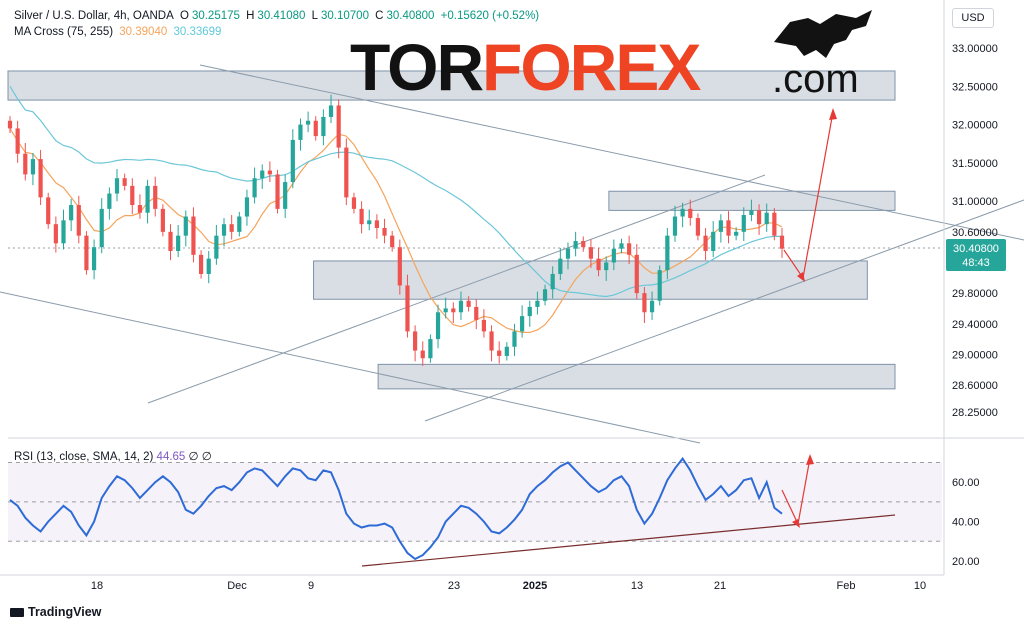 Image resolution: width=1024 pixels, height=634 pixels. I want to click on forecast-arrowhead-up, so click(833, 114).